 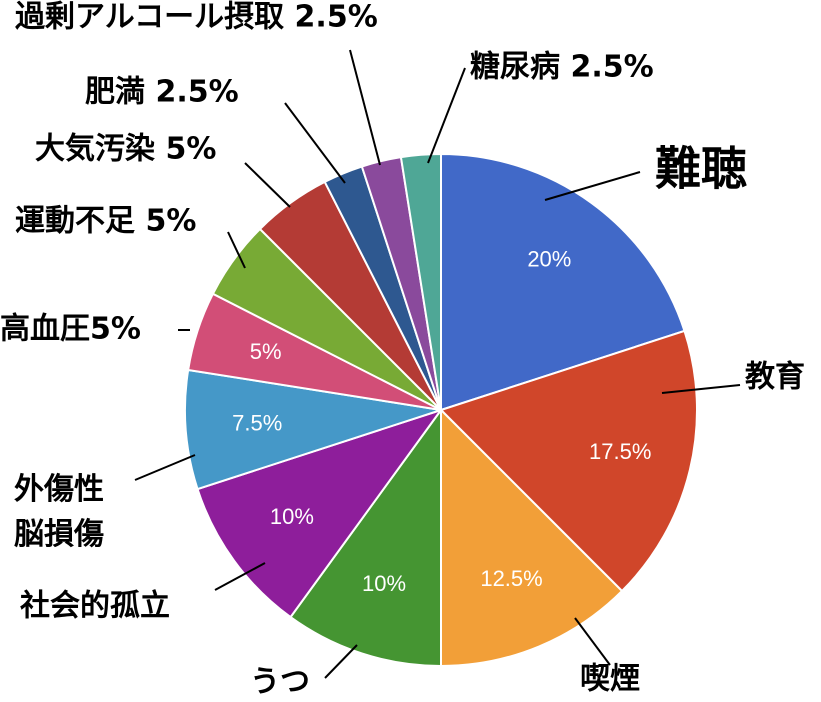 I want to click on category-label: 喫煙, so click(x=610, y=679).